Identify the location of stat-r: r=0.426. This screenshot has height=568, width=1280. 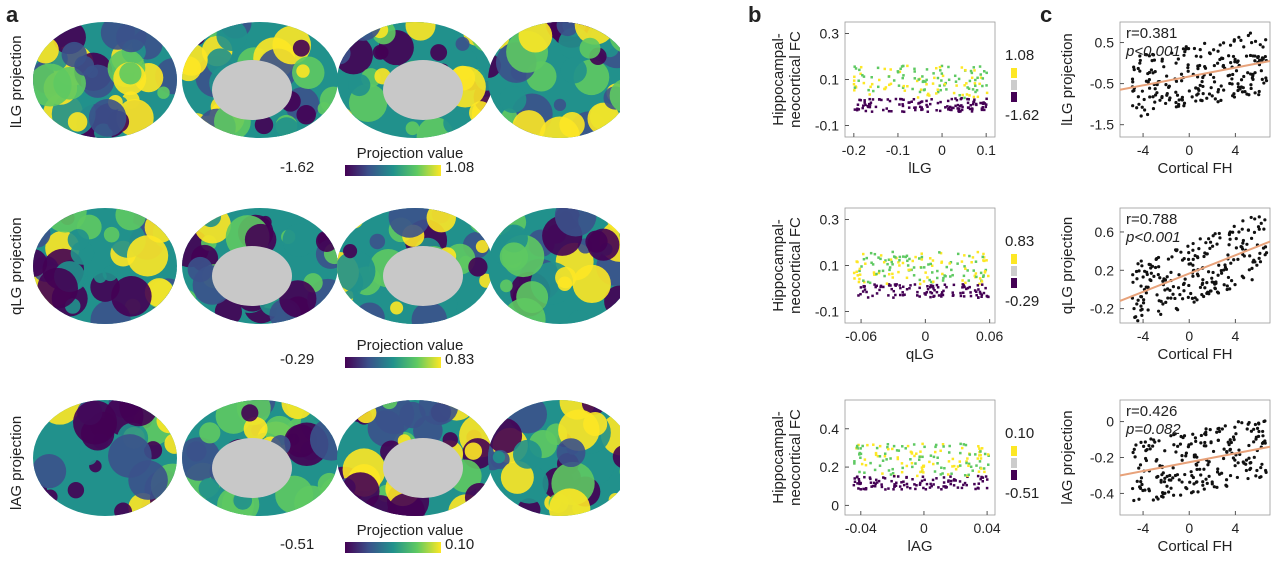
(1151, 411).